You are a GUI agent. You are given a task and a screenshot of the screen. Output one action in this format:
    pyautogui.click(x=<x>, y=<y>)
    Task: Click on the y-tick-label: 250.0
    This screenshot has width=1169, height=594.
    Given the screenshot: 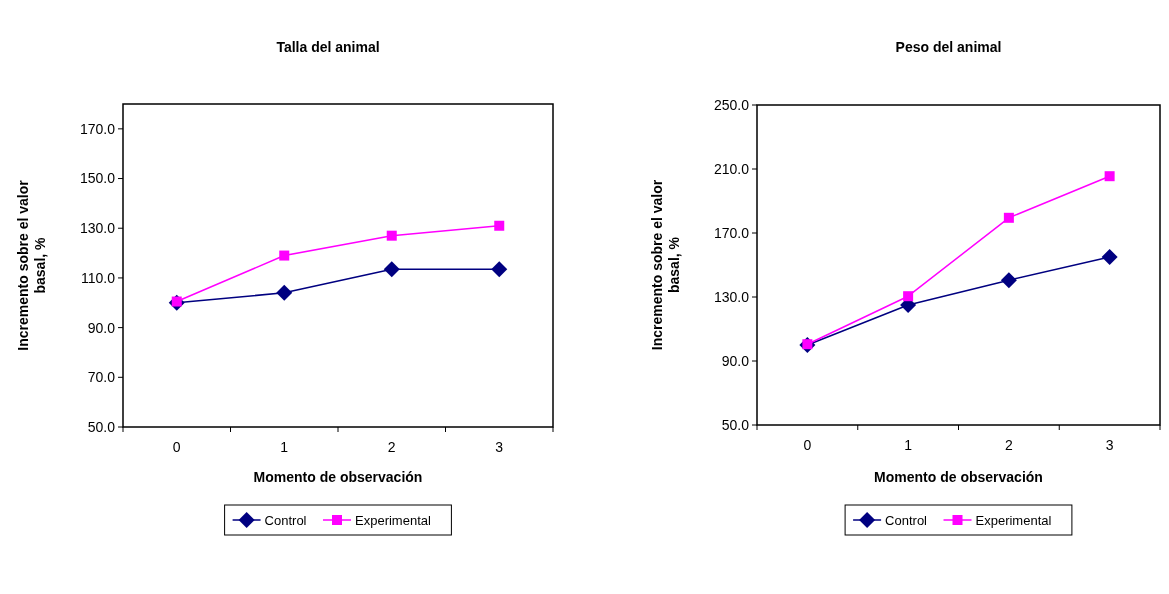 What is the action you would take?
    pyautogui.click(x=731, y=104)
    